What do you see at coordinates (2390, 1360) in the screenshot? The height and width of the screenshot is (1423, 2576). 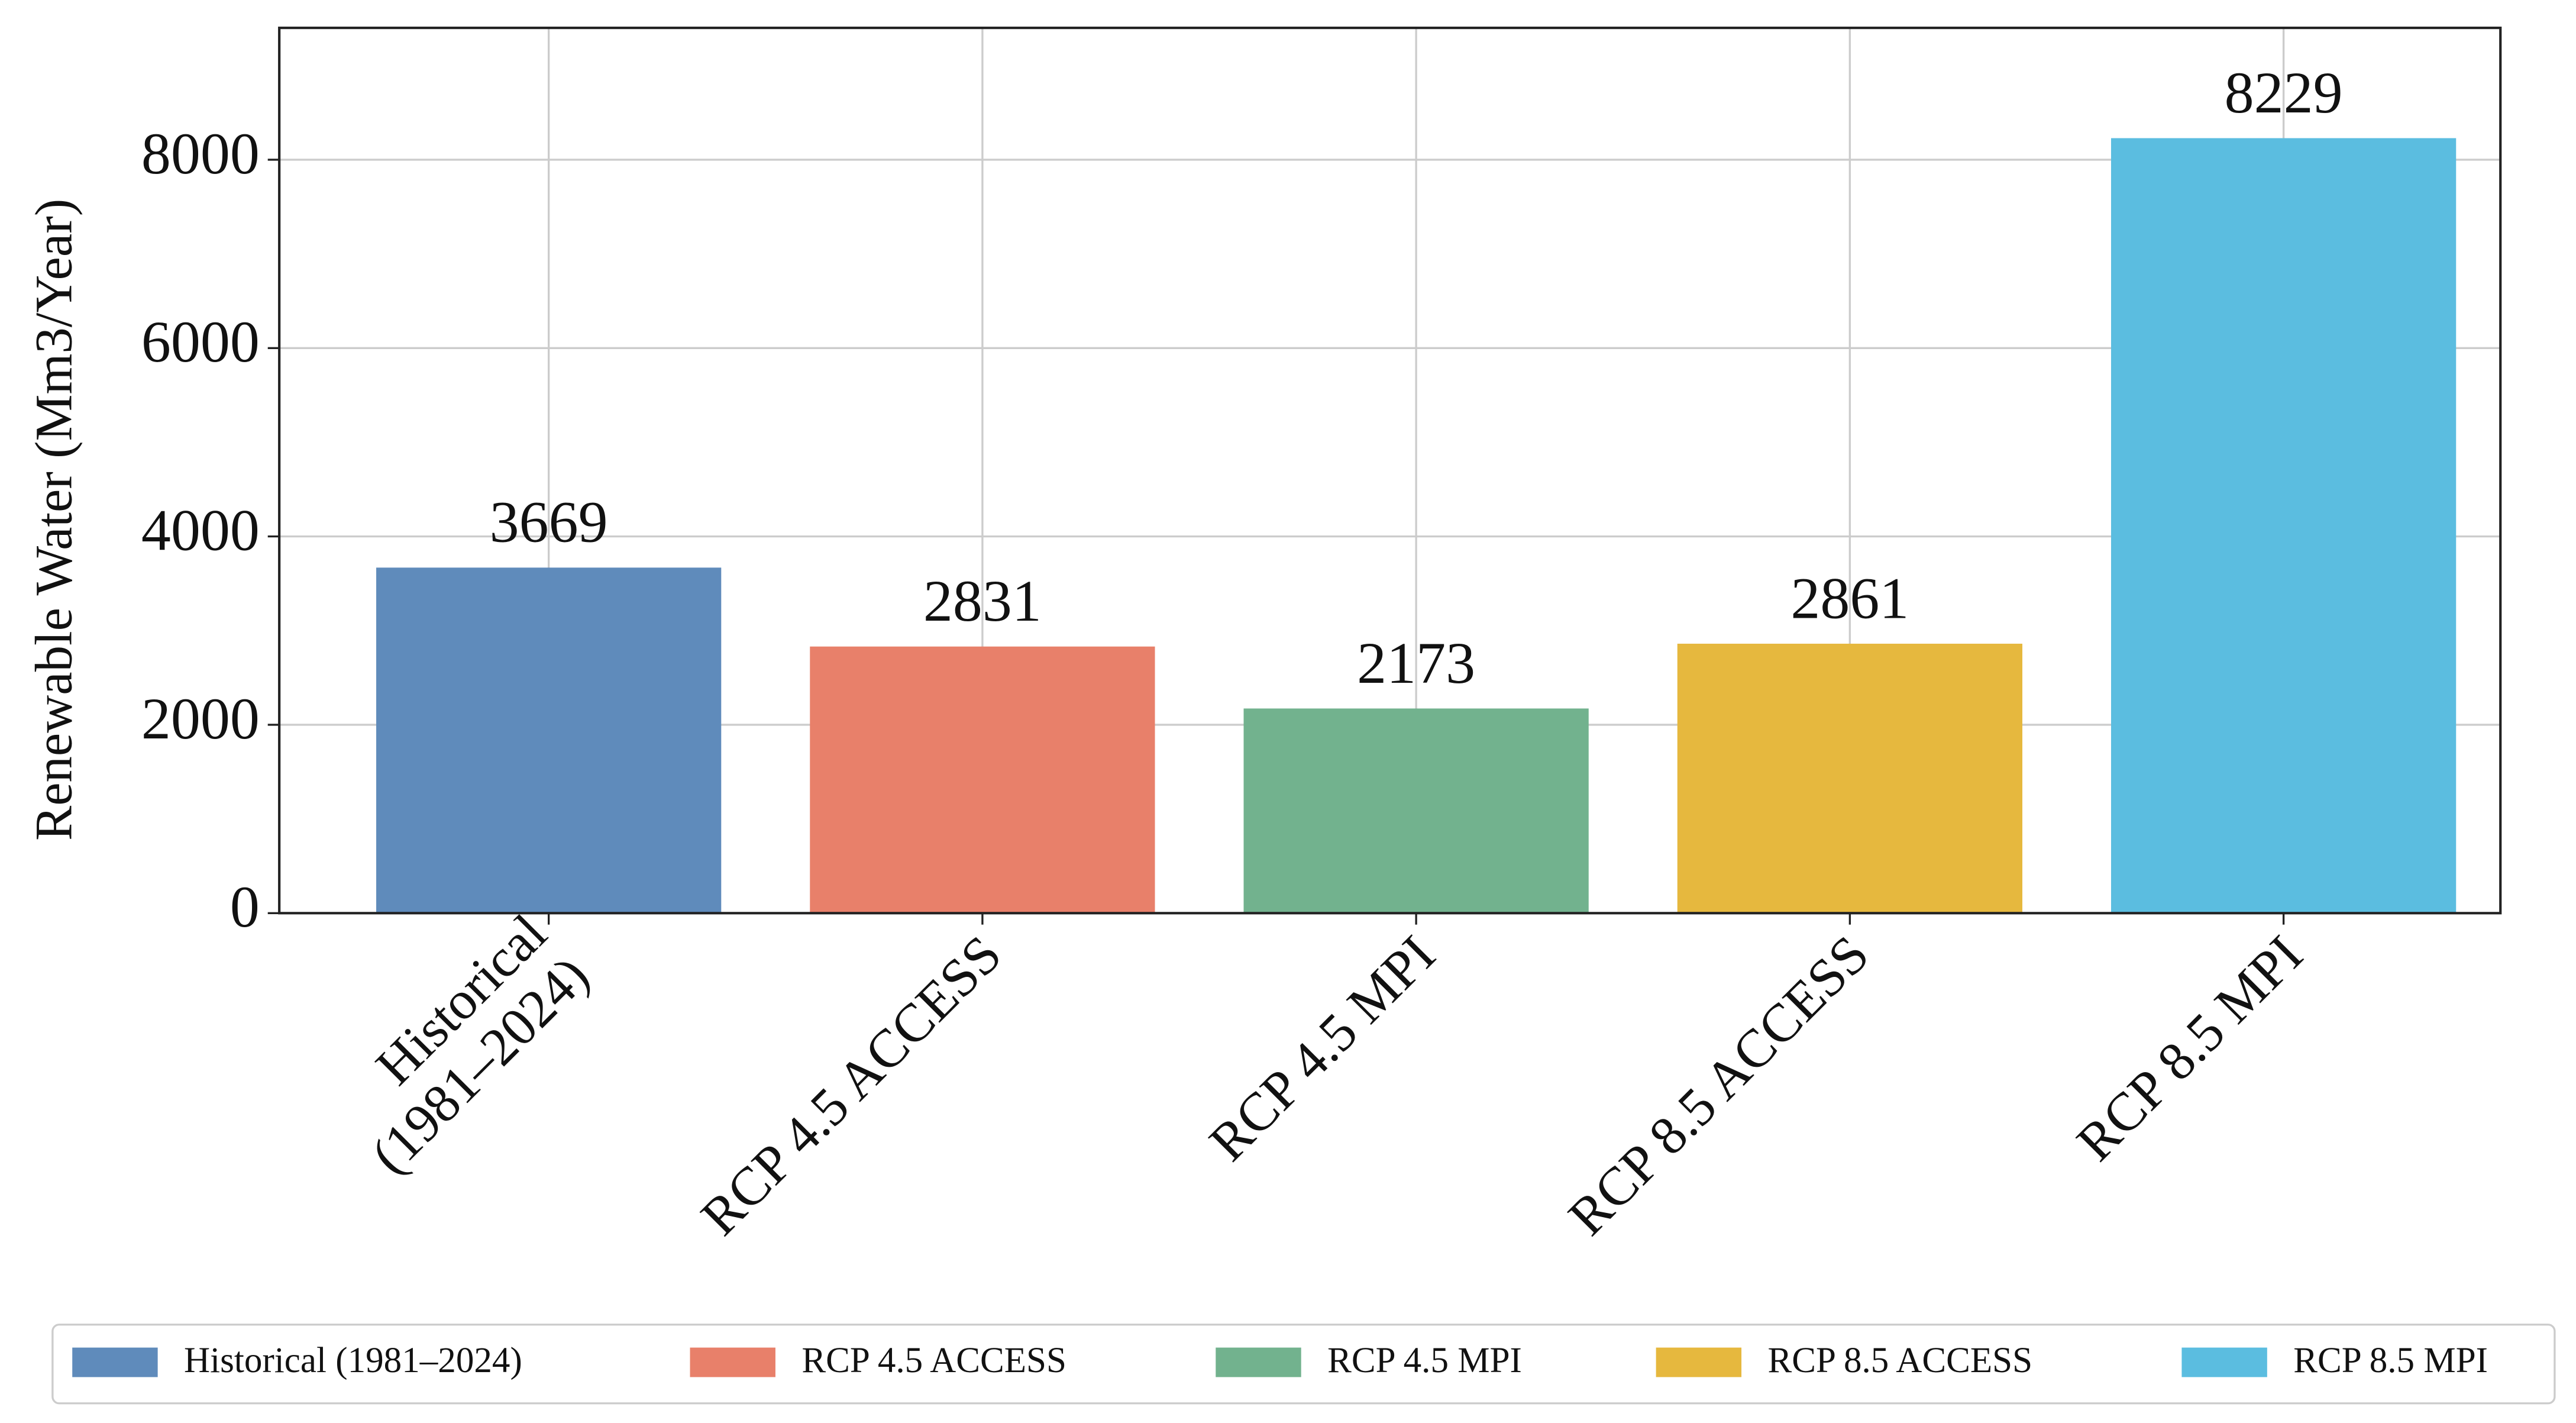 I see `legend-label: RCP 8.5 MPI` at bounding box center [2390, 1360].